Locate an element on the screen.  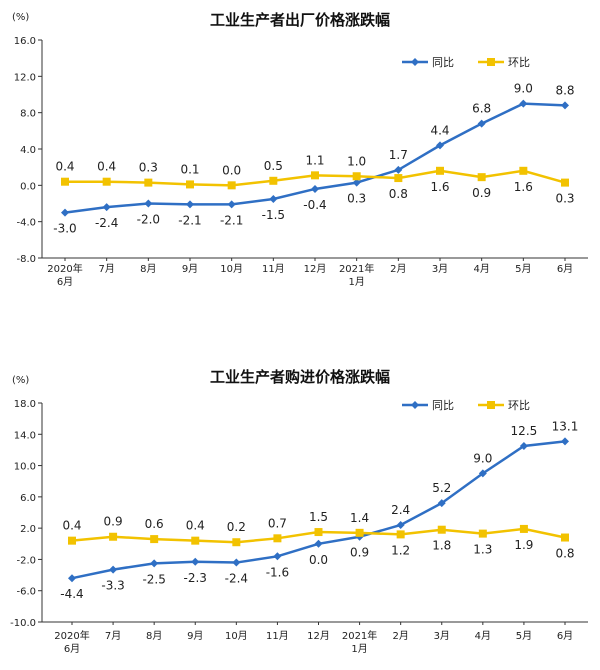
x-tick-label: 2020年 is located at coordinates (71, 635).